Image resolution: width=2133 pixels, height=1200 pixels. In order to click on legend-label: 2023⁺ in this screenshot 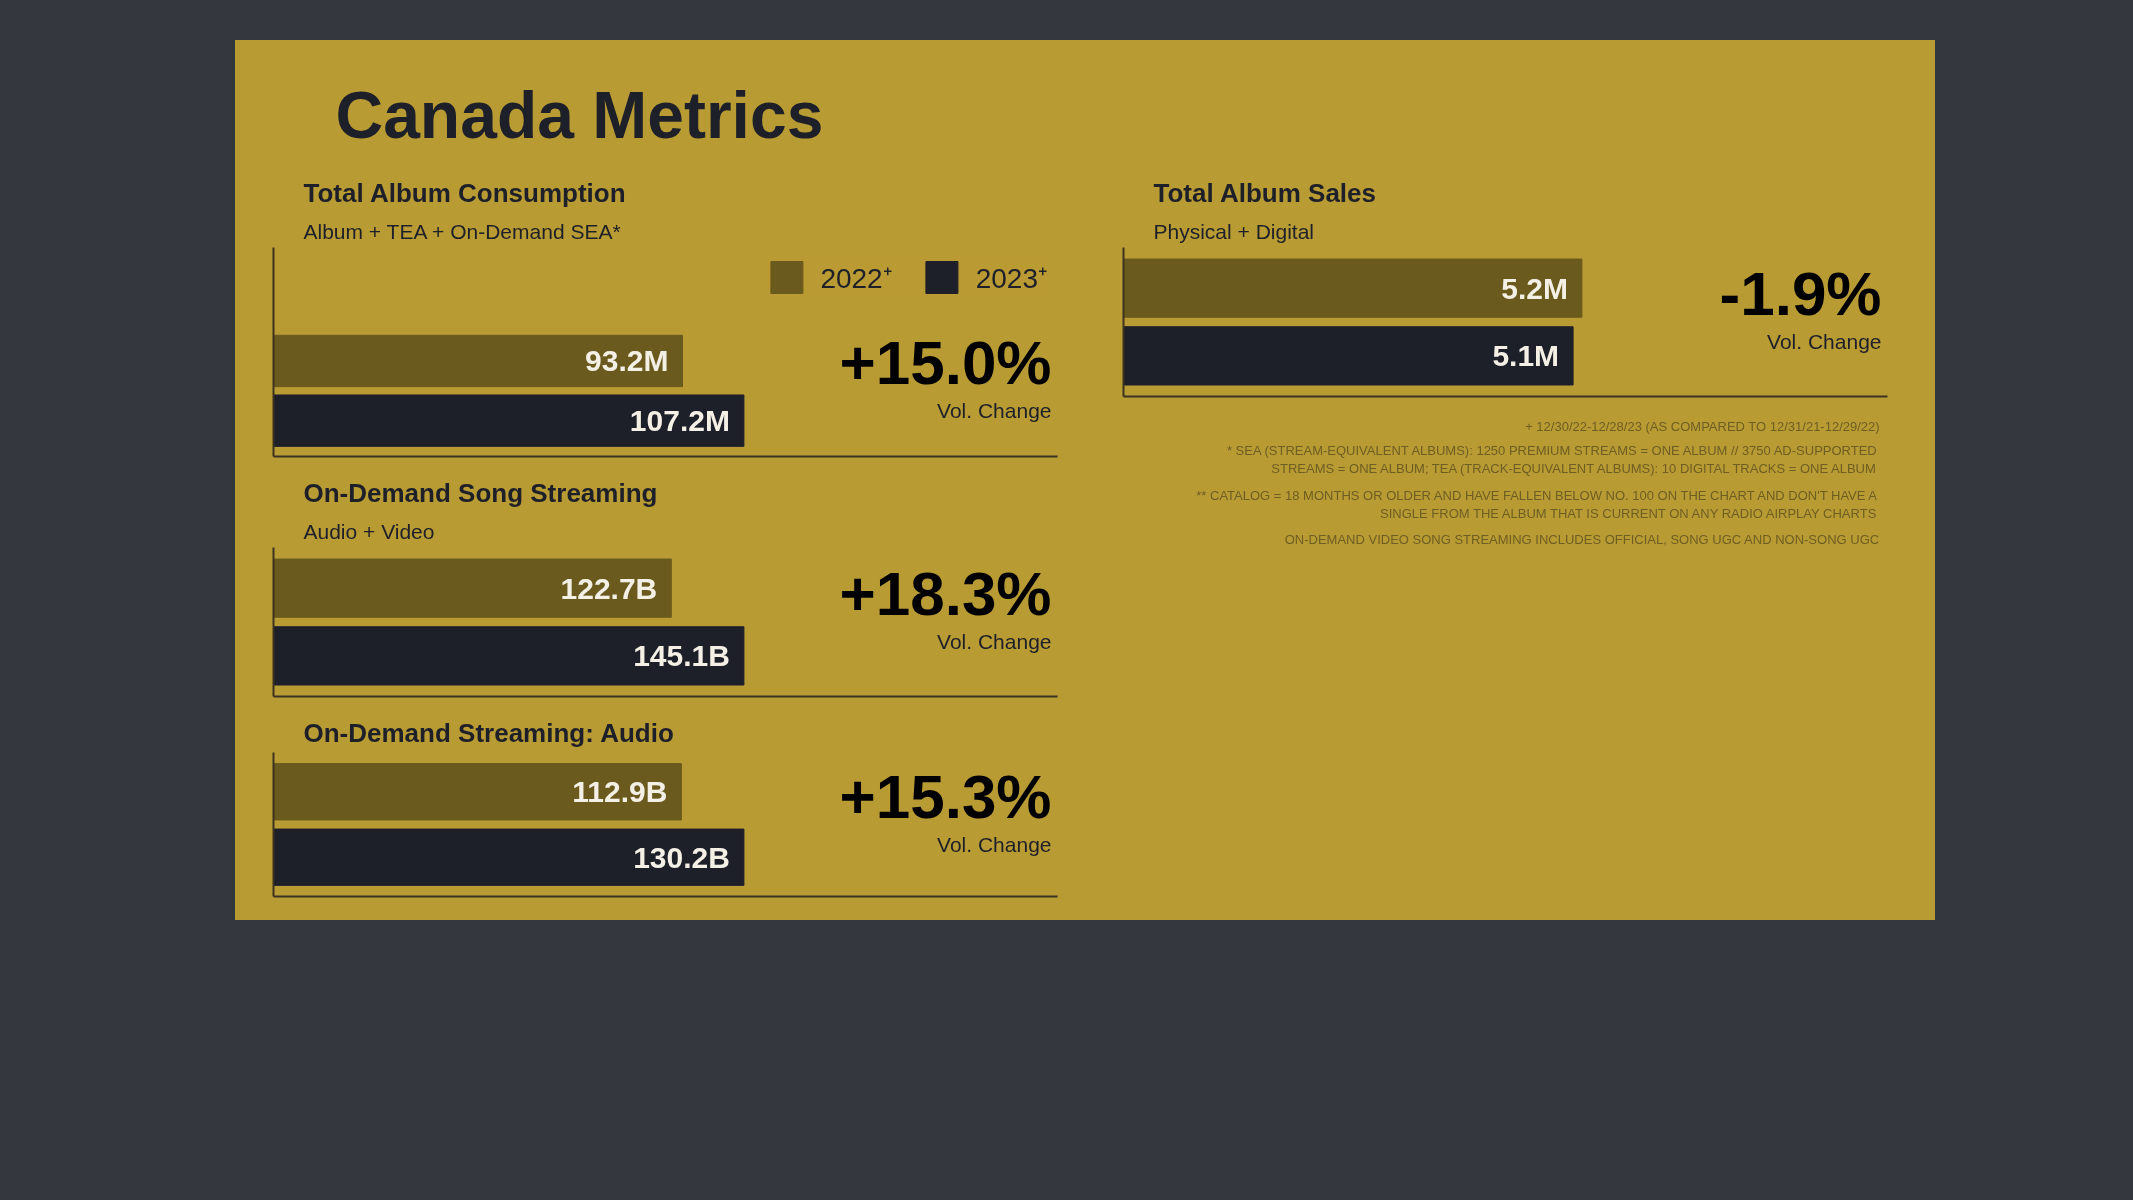, I will do `click(1011, 279)`.